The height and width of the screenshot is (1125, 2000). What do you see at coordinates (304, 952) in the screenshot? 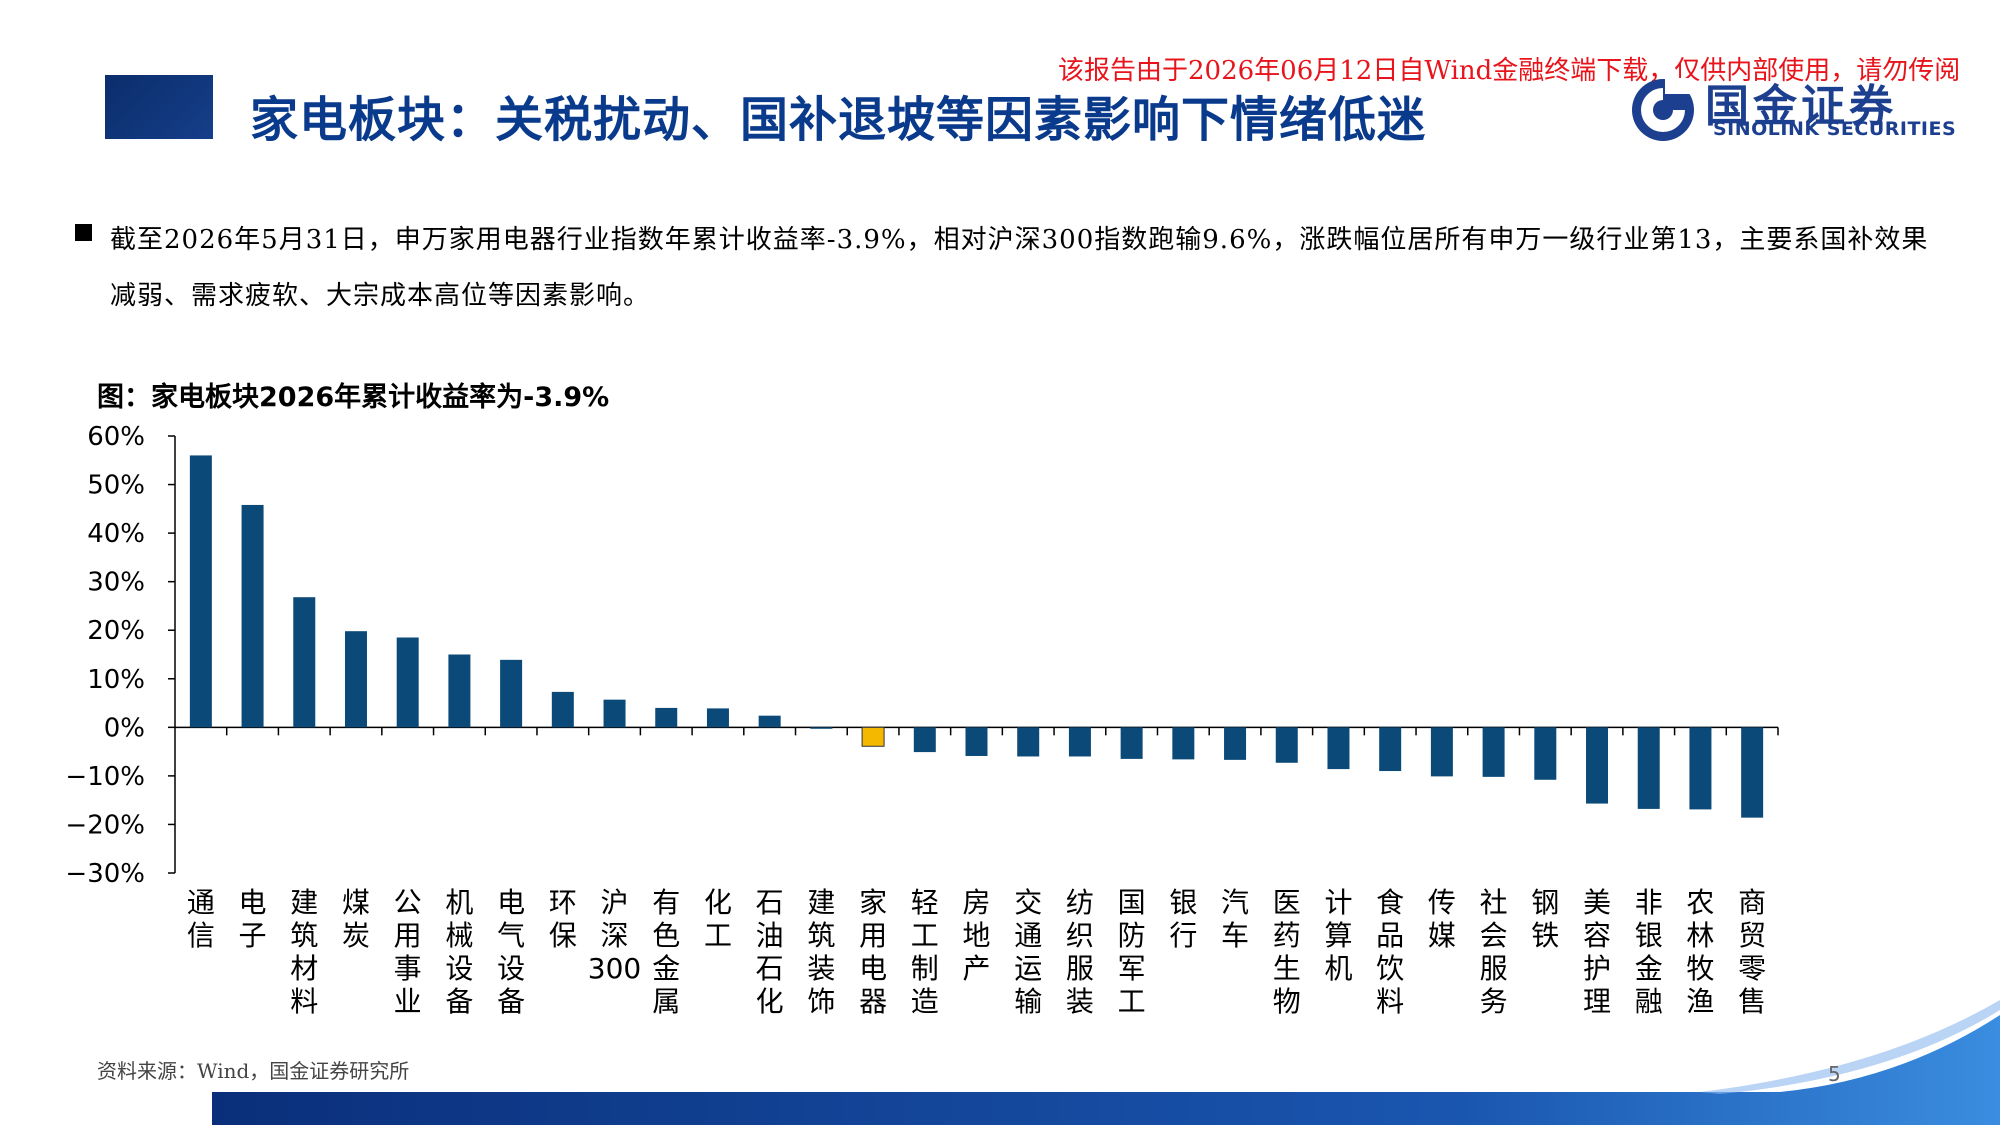
I see `x-tick-label: 建筑材料` at bounding box center [304, 952].